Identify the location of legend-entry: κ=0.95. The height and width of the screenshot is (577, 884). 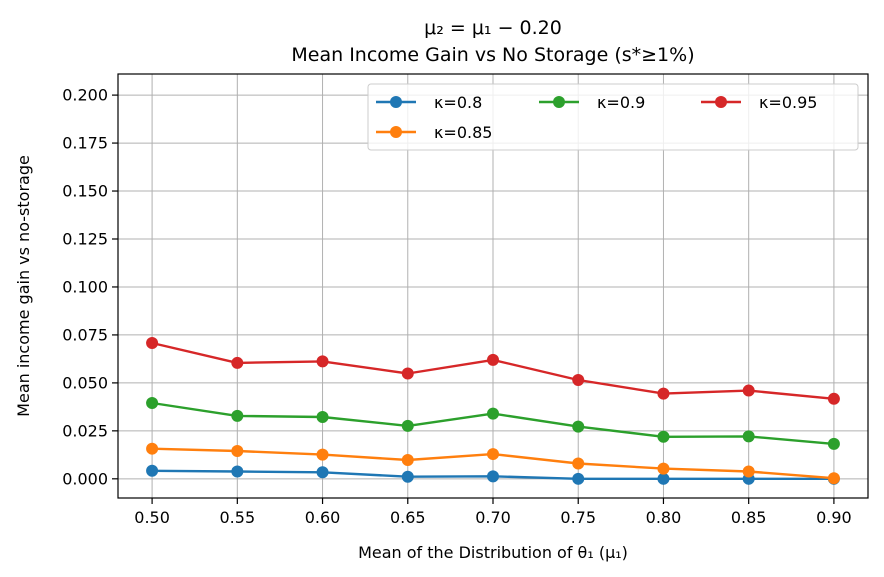
(759, 102).